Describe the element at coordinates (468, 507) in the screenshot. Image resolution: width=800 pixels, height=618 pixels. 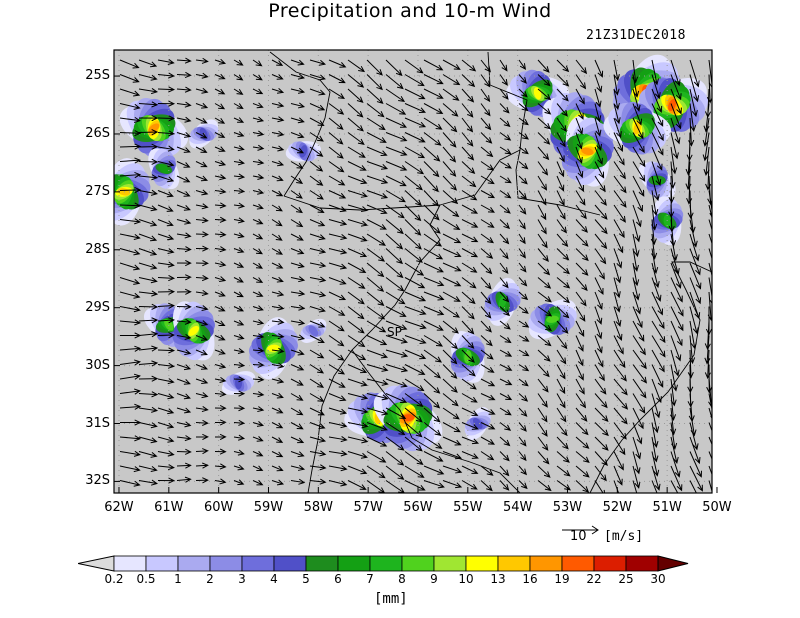
I see `lon-label: 55W` at that location.